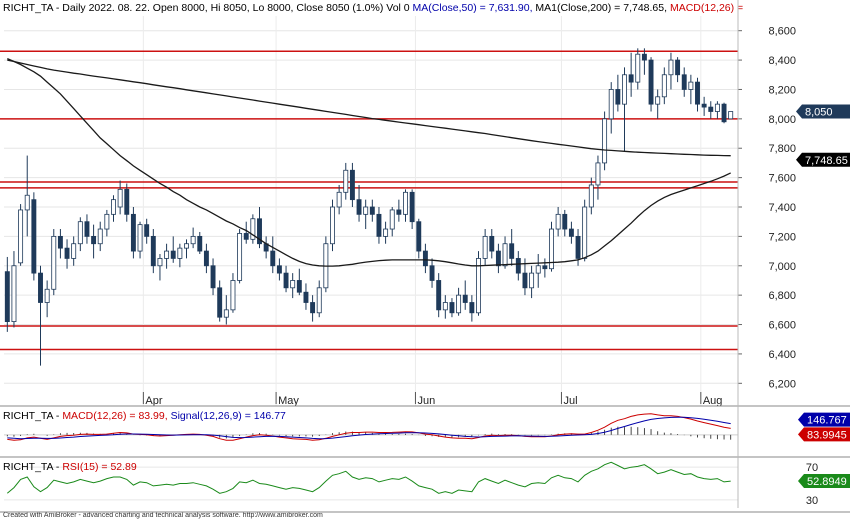 The image size is (850, 520). What do you see at coordinates (116, 416) in the screenshot?
I see `title-part: MACD(12,26) = 83.99,` at bounding box center [116, 416].